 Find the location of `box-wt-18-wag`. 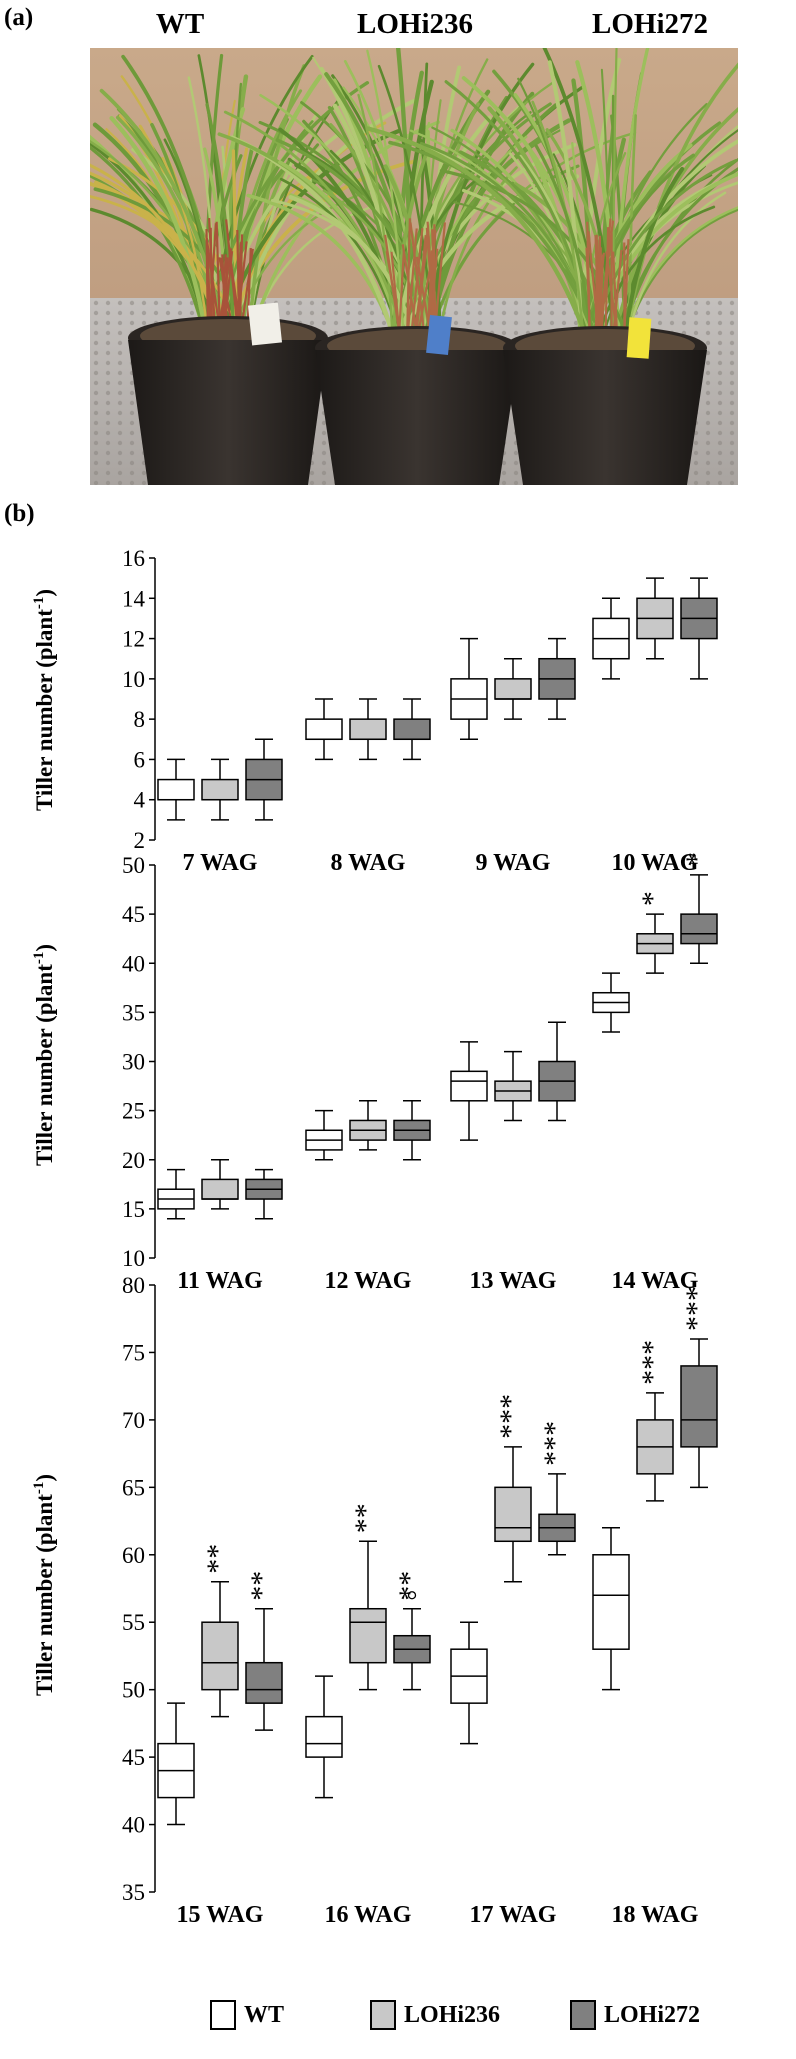

box-wt-18-wag is located at coordinates (611, 1609).